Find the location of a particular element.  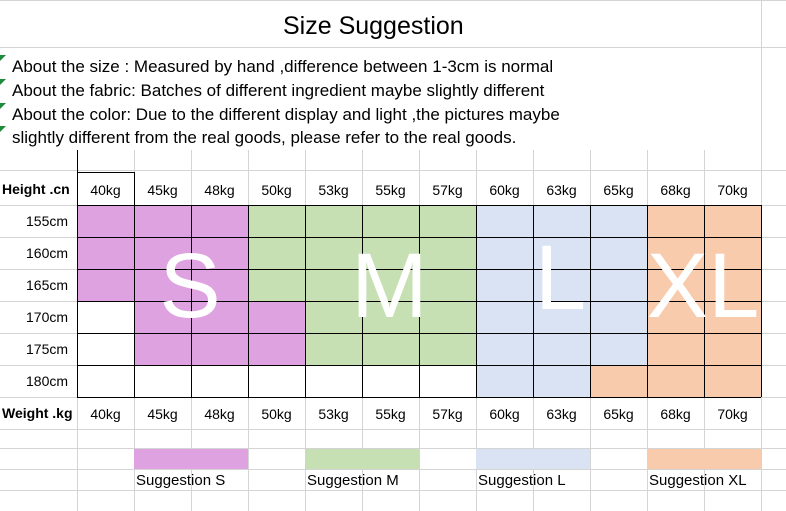

height-row-label: 180cm is located at coordinates (47, 381).